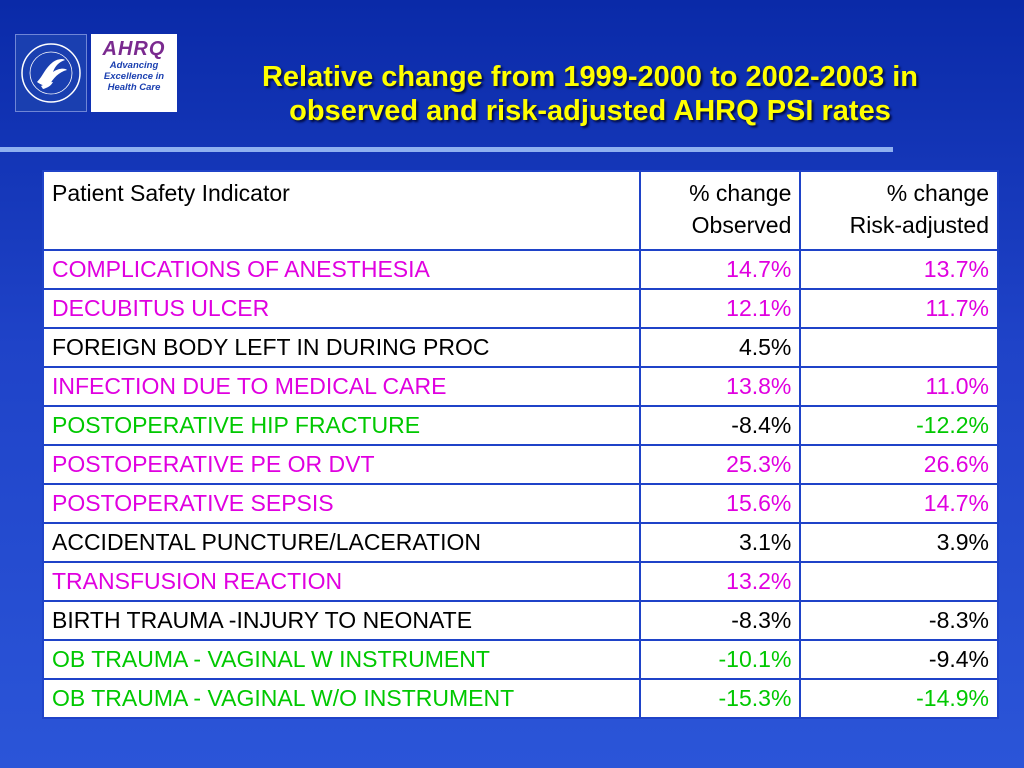 This screenshot has width=1024, height=768. What do you see at coordinates (341, 620) in the screenshot?
I see `indicator-cell: BIRTH TRAUMA -INJURY TO NEONATE` at bounding box center [341, 620].